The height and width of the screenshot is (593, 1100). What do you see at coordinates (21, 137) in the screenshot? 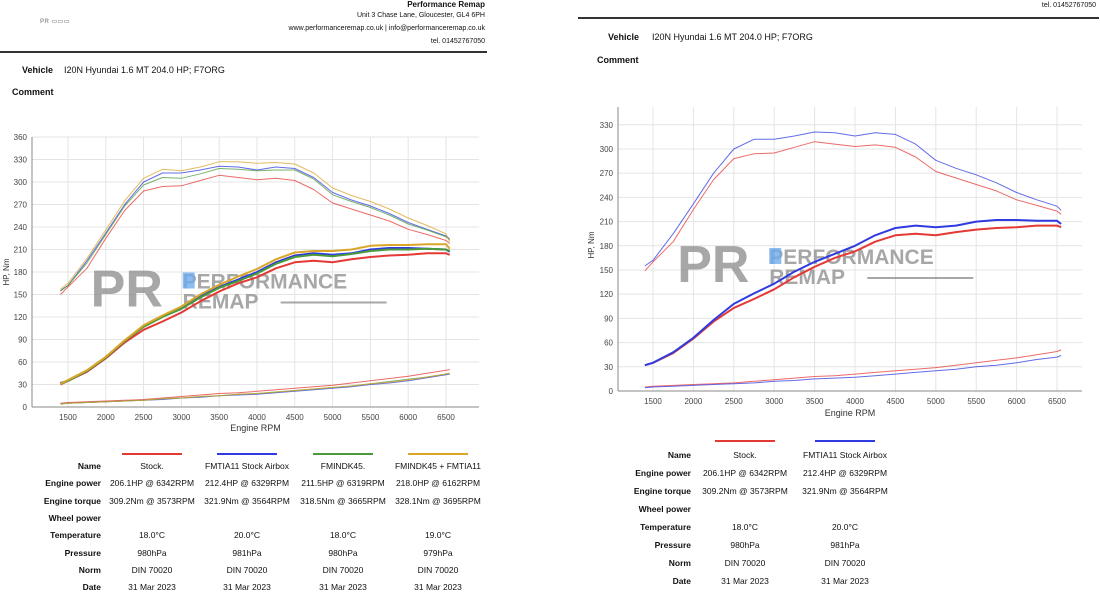
I see `y-tick-label: 360` at bounding box center [21, 137].